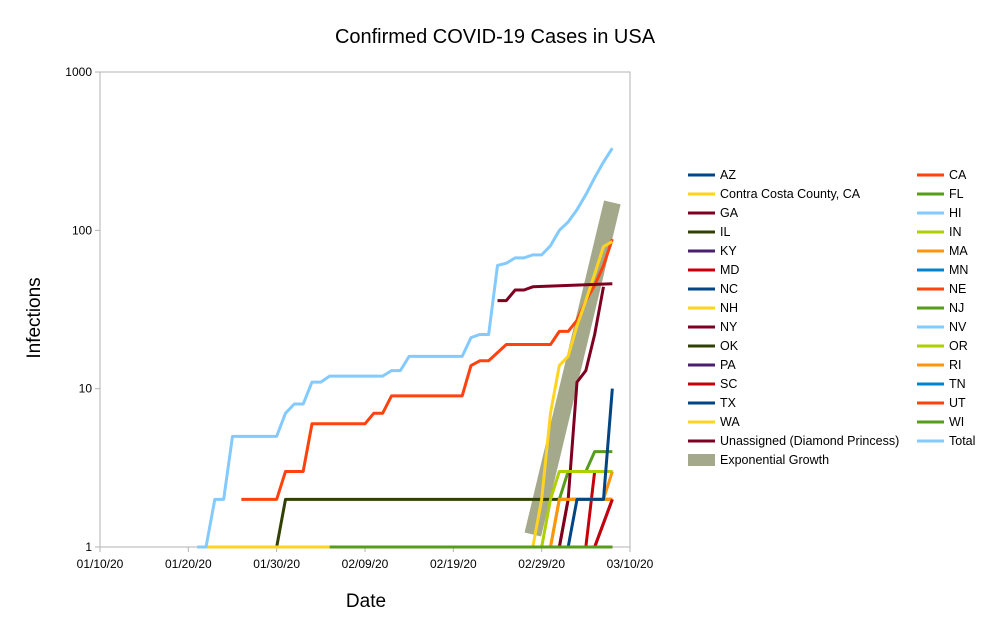 This screenshot has width=991, height=632. I want to click on legend-label: Unassigned (Diamond Princess), so click(809, 441).